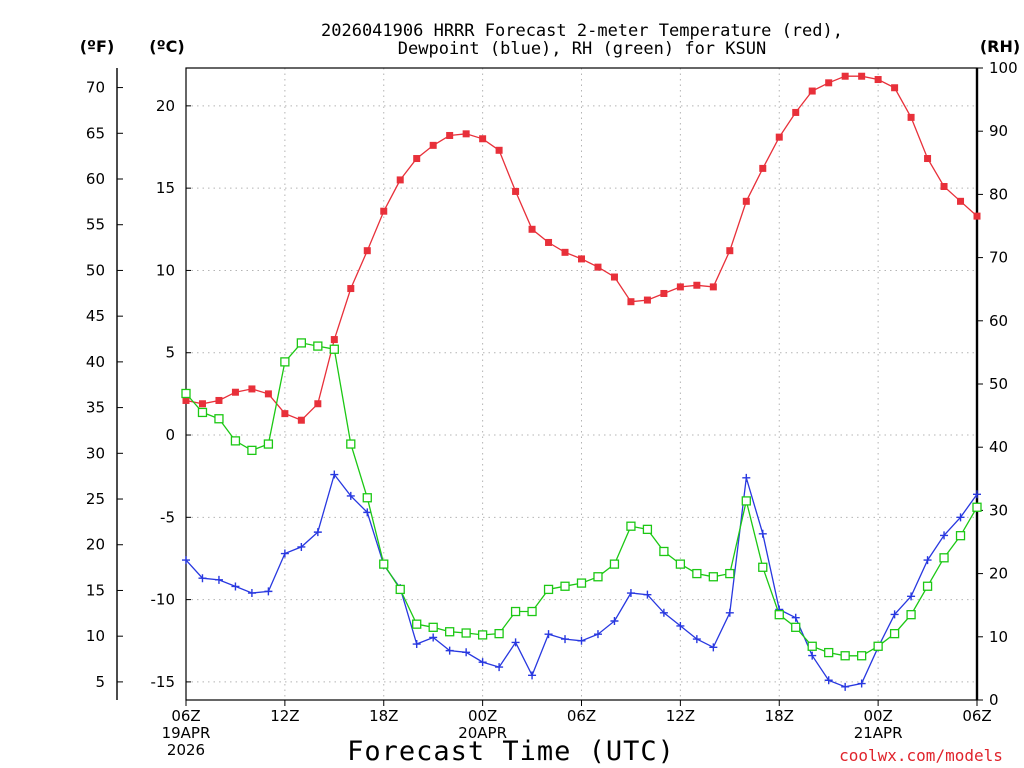  What do you see at coordinates (100, 682) in the screenshot?
I see `fahrenheit-tick-label: 5` at bounding box center [100, 682].